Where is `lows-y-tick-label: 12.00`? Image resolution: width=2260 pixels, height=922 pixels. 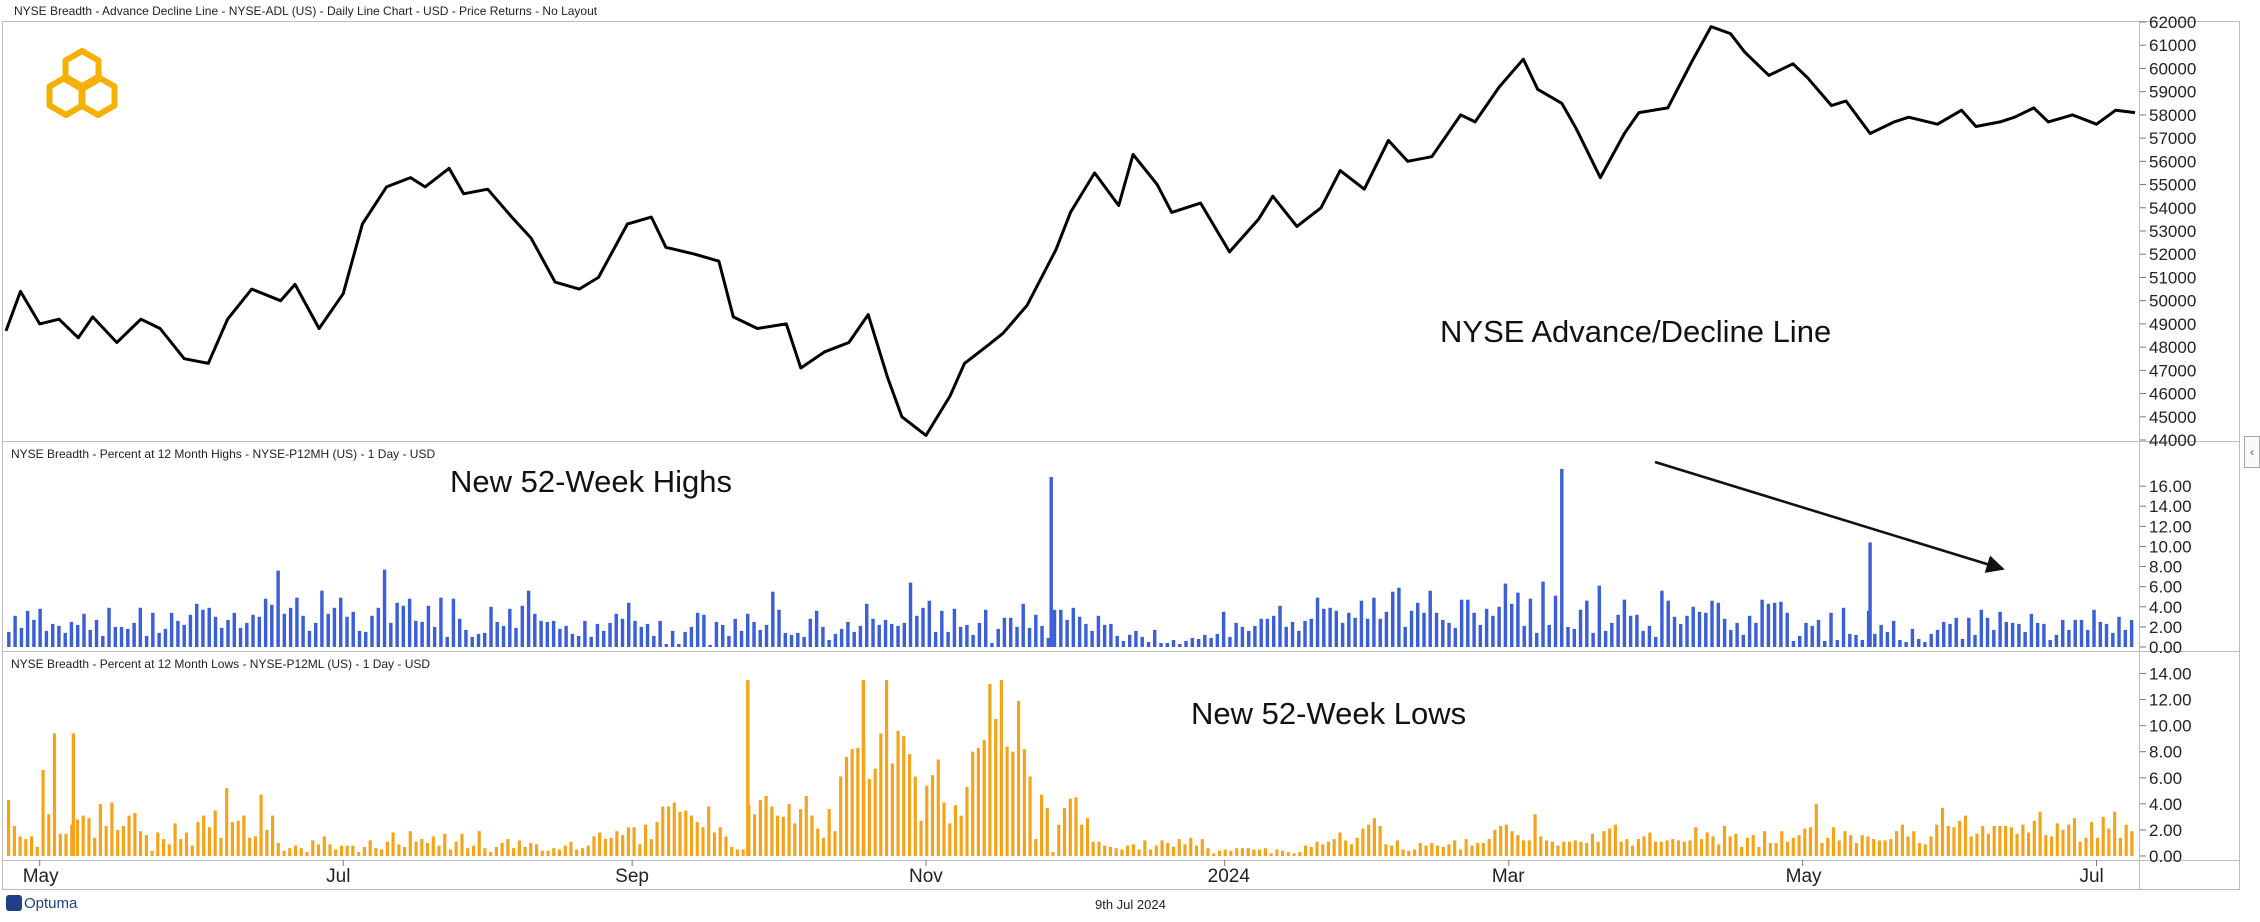 lows-y-tick-label: 12.00 is located at coordinates (2170, 700).